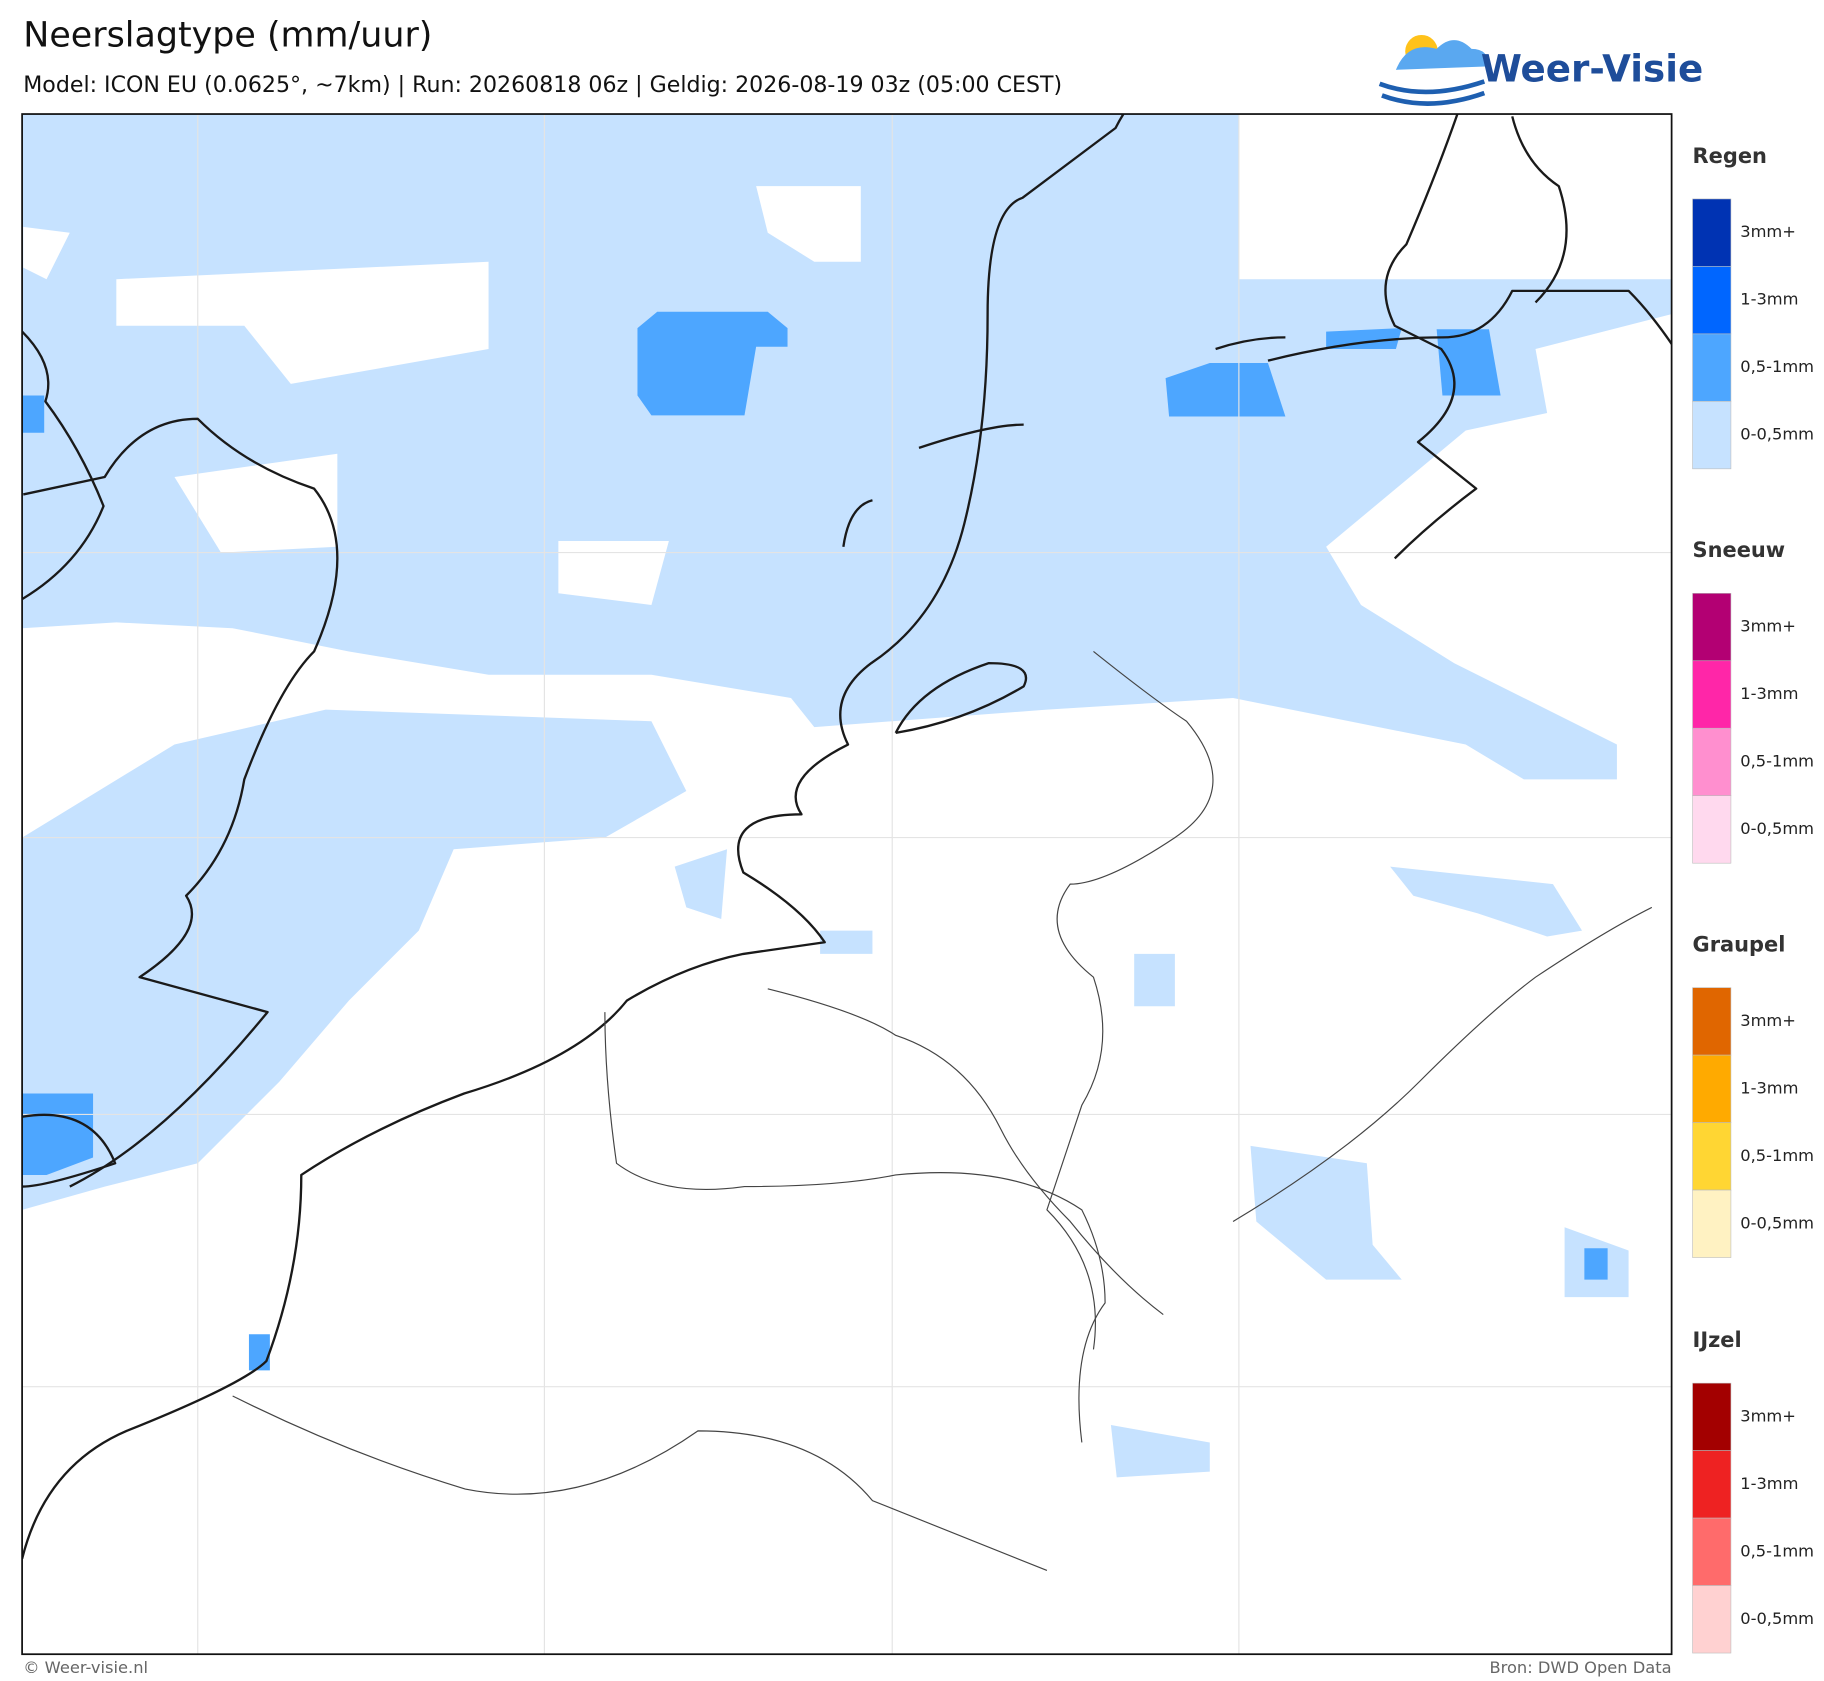 This screenshot has width=1824, height=1681. What do you see at coordinates (1580, 1667) in the screenshot?
I see `footer-right: Bron: DWD Open Data` at bounding box center [1580, 1667].